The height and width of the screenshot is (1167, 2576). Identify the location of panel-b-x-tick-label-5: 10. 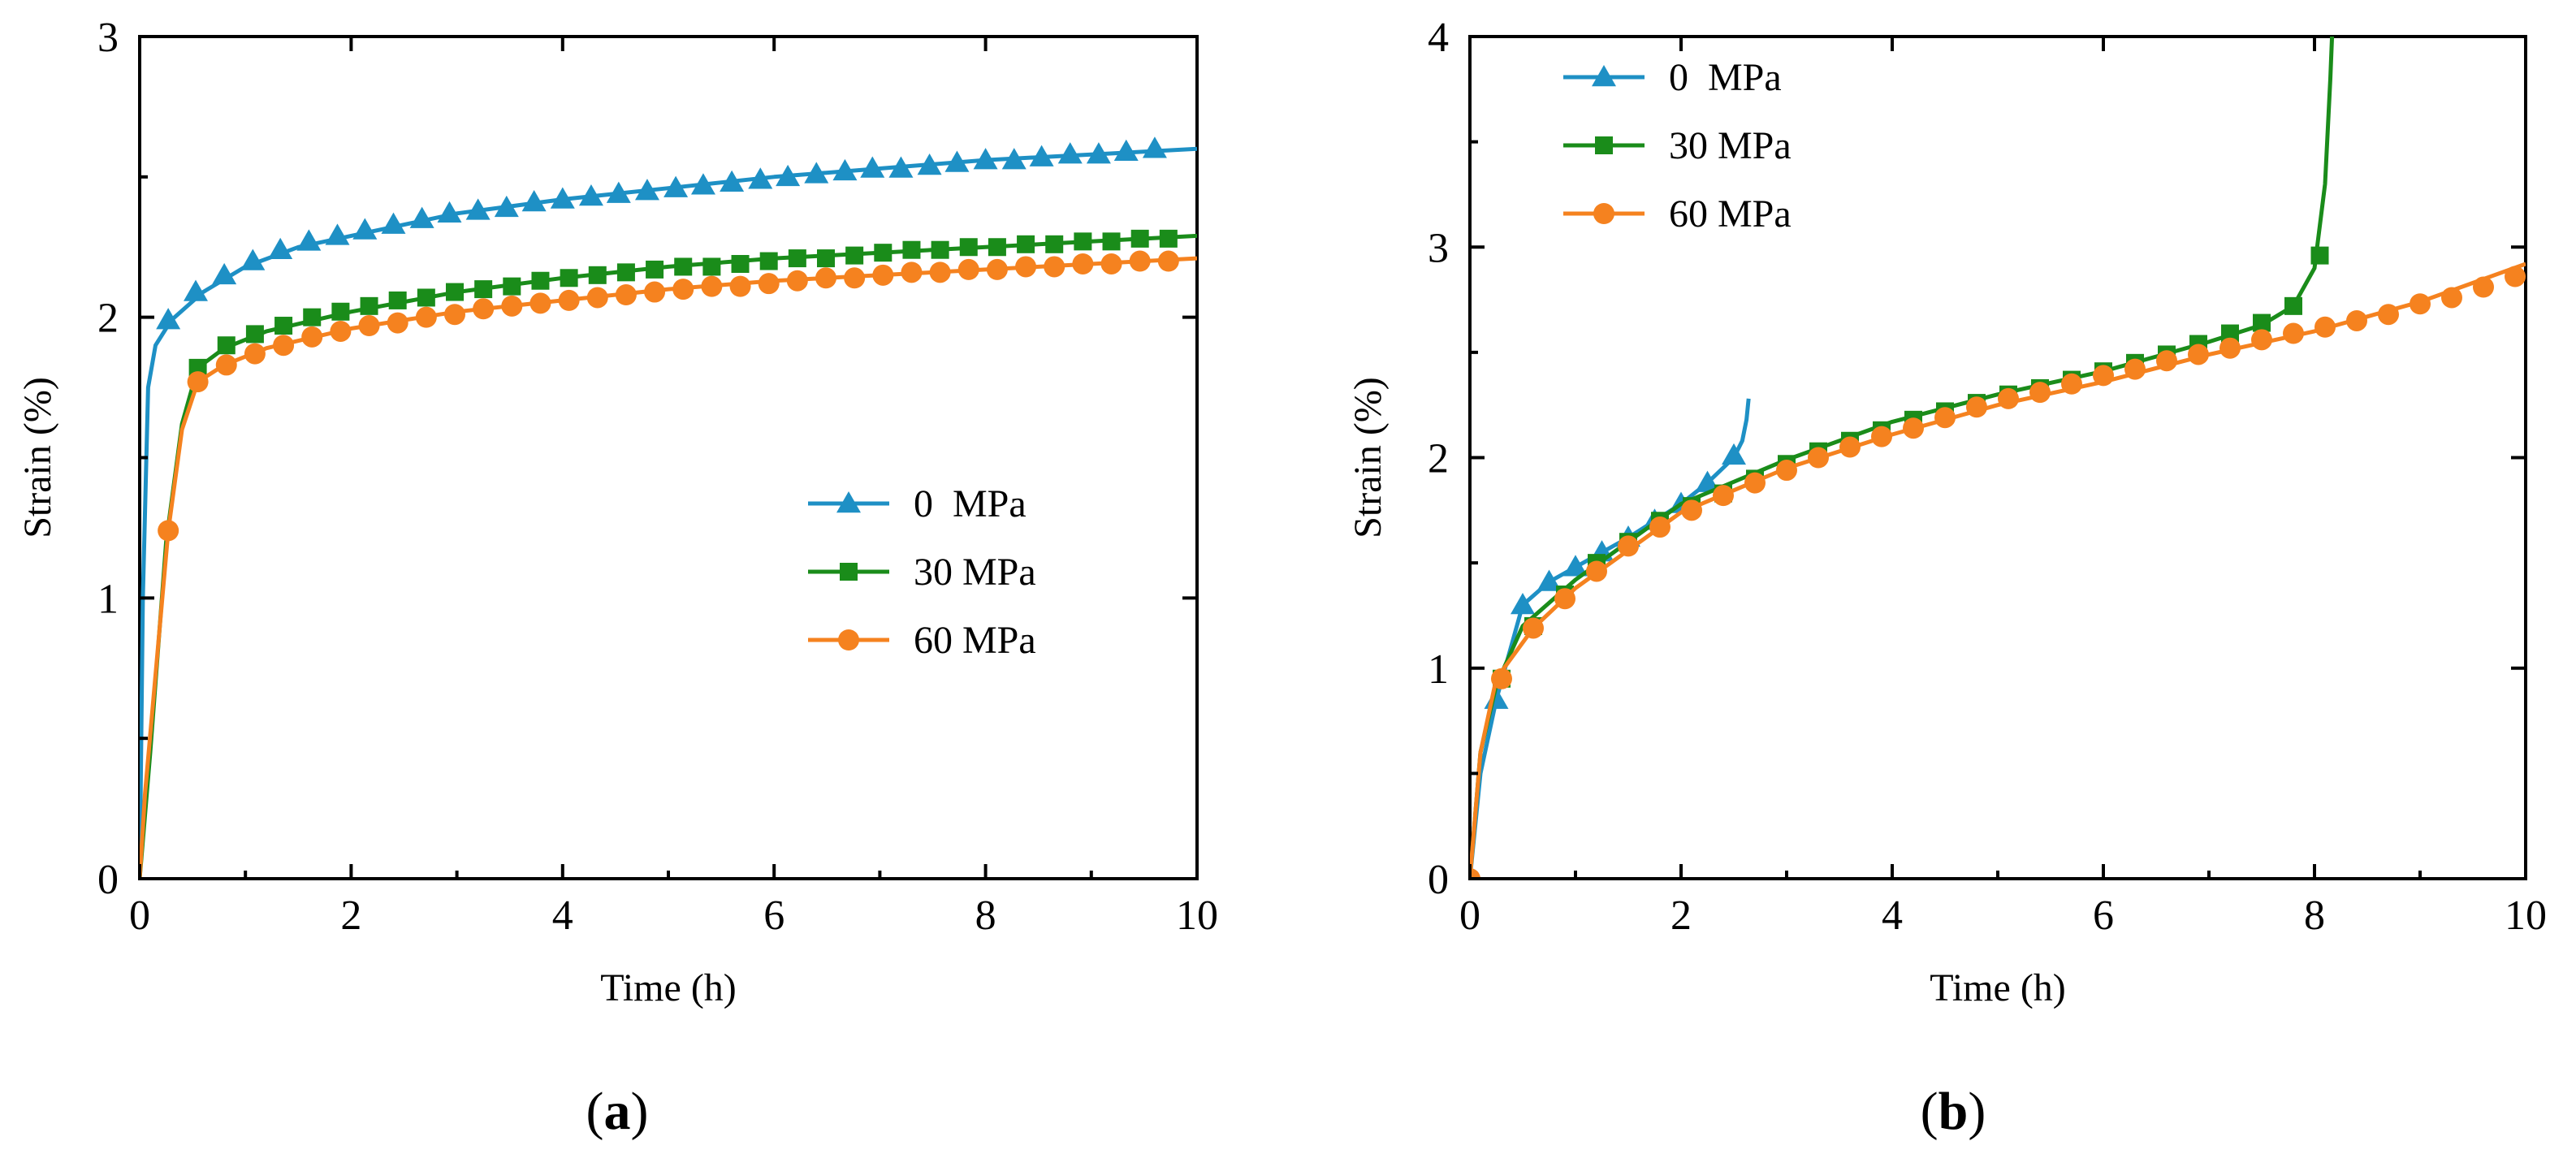
(2526, 916).